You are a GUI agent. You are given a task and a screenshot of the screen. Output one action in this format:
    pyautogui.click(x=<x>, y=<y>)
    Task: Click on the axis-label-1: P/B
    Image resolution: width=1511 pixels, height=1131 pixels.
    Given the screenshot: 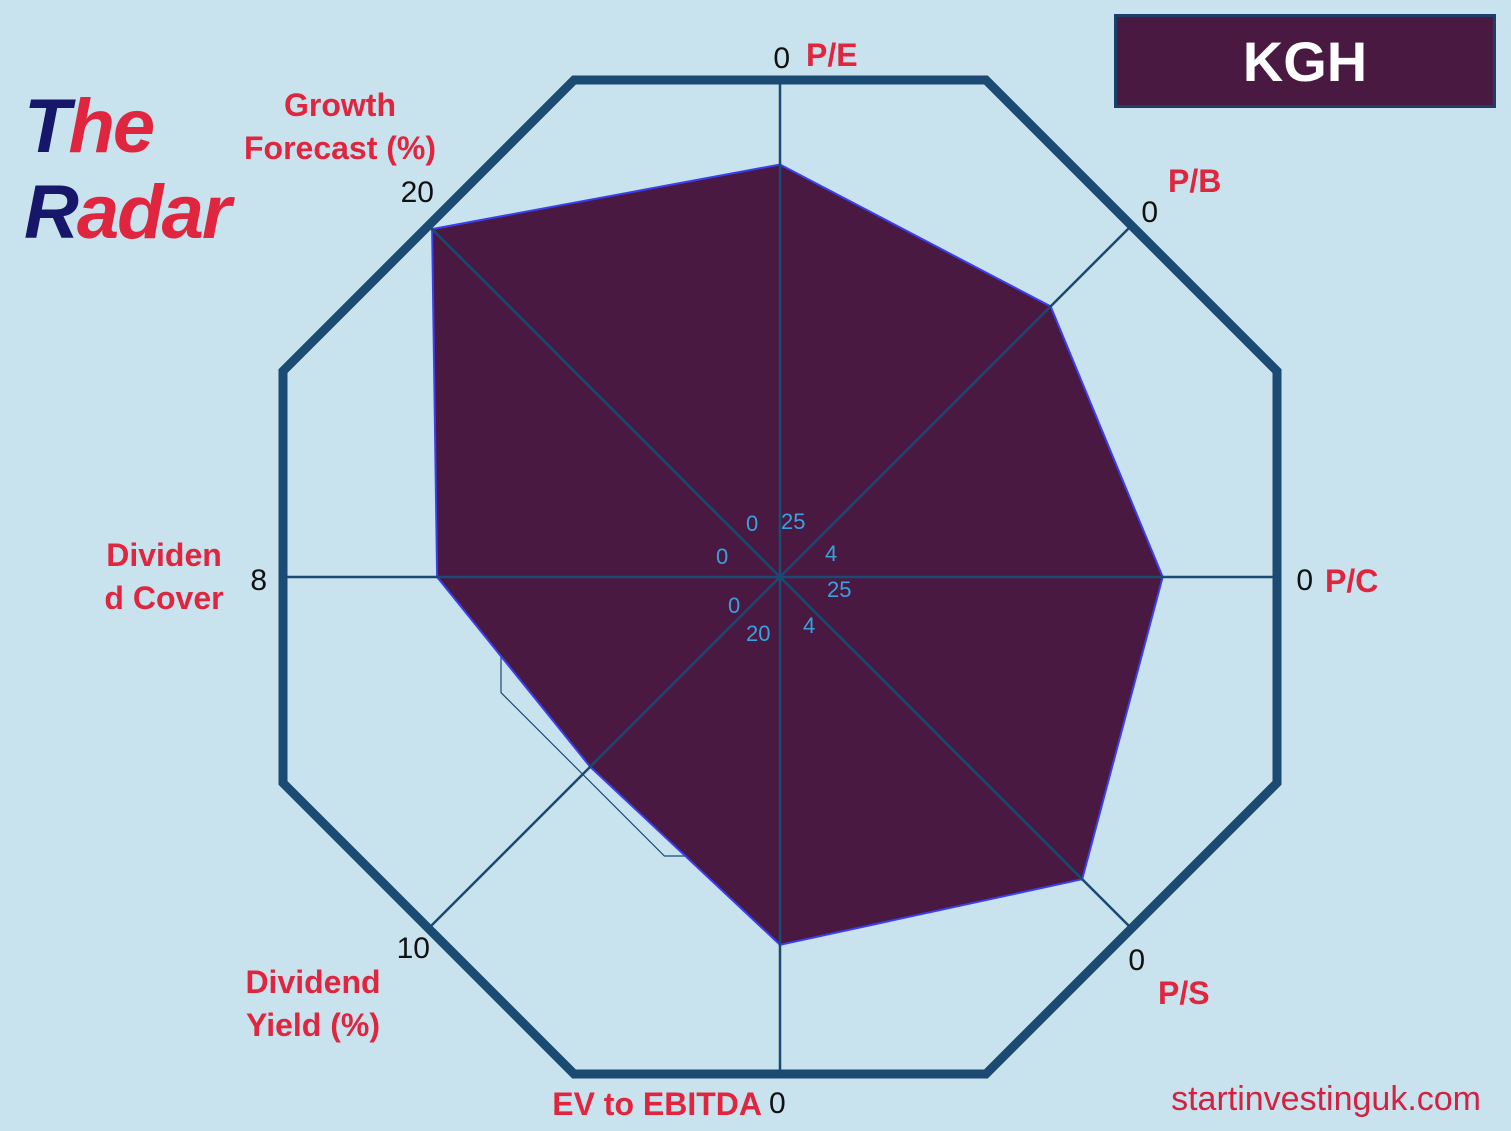 What is the action you would take?
    pyautogui.click(x=1194, y=181)
    